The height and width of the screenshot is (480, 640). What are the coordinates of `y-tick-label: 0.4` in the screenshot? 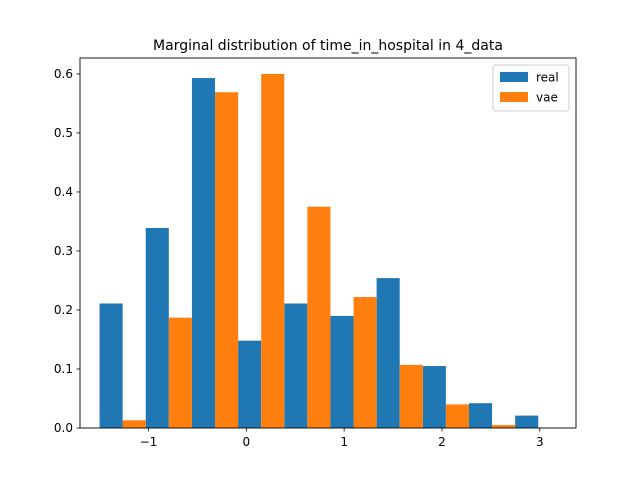 It's located at (63, 192).